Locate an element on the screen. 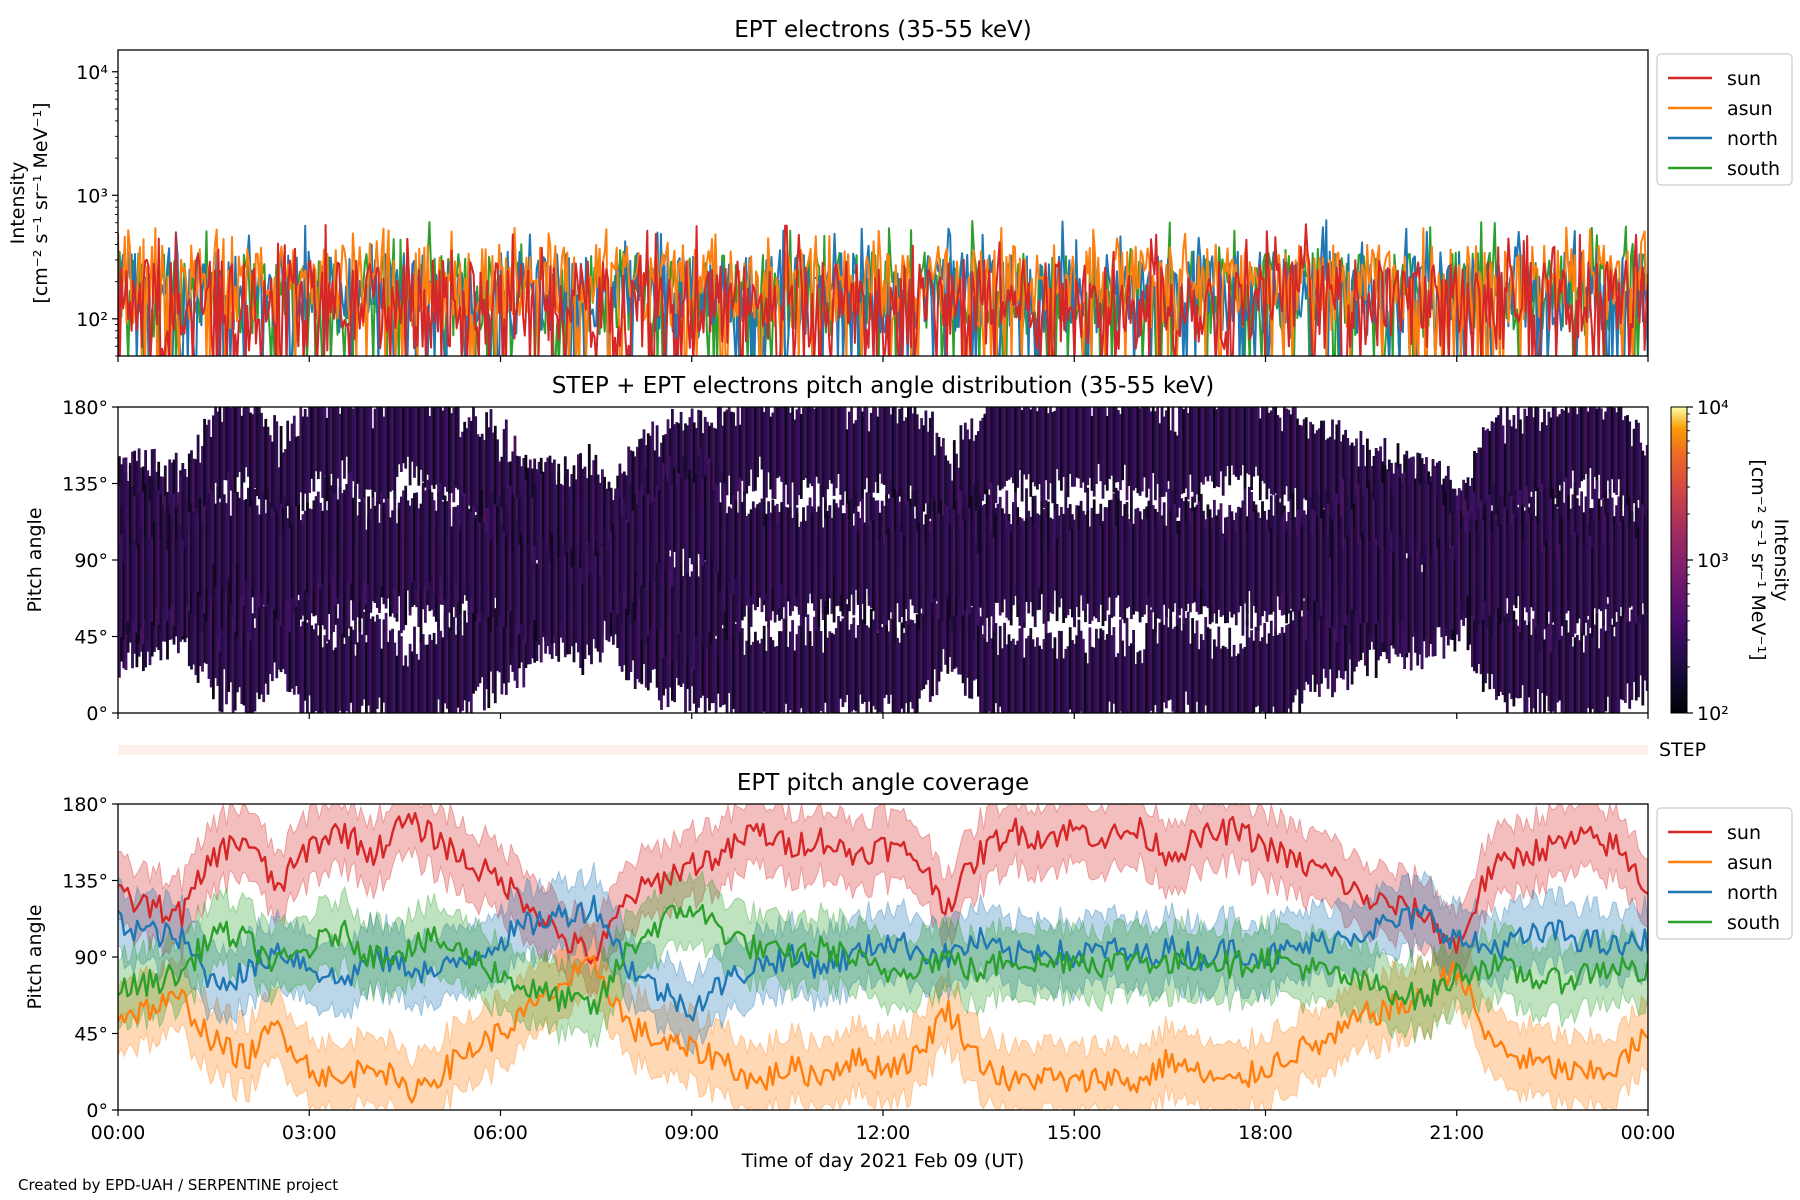  coverage-legend-label-south: south is located at coordinates (1753, 923).